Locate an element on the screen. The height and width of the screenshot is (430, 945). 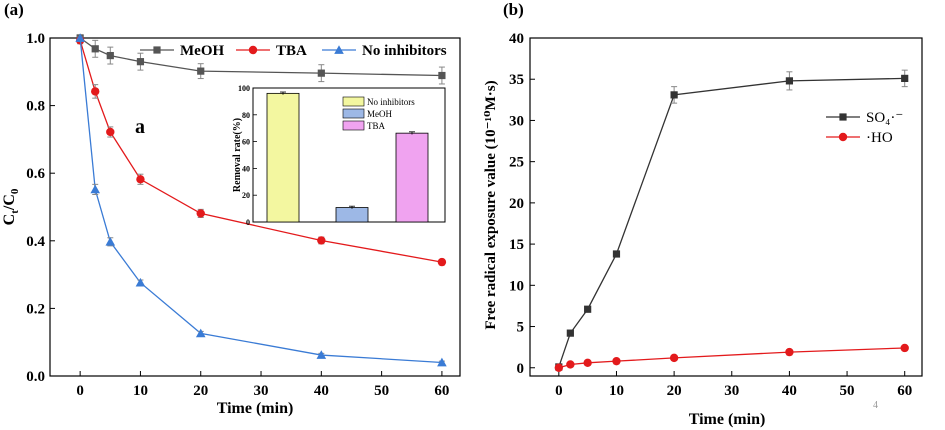
panel-b-xtick-label: 40 is located at coordinates (789, 391).